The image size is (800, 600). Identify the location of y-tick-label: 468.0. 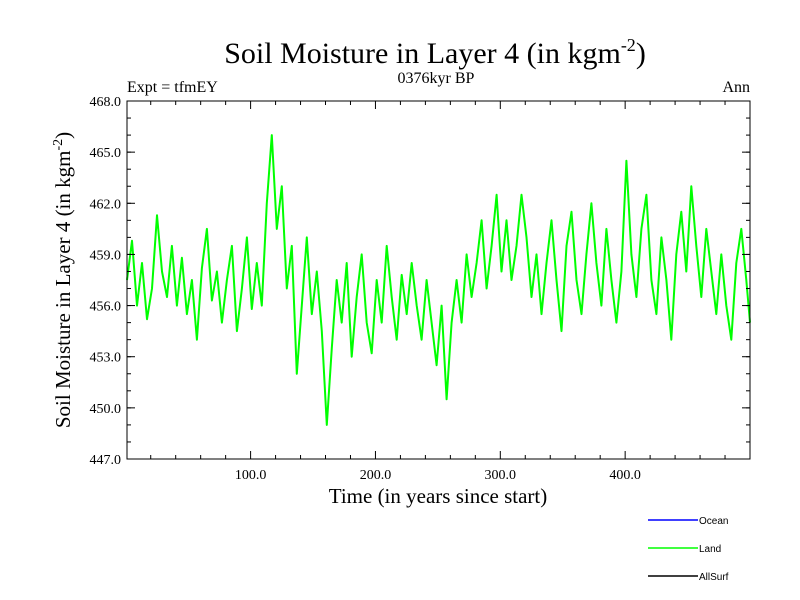
(106, 102).